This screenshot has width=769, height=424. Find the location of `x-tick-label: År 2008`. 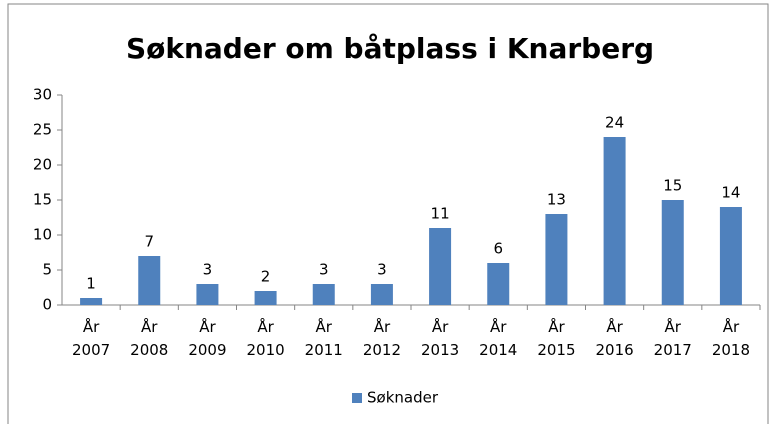

x-tick-label: År 2008 is located at coordinates (149, 338).